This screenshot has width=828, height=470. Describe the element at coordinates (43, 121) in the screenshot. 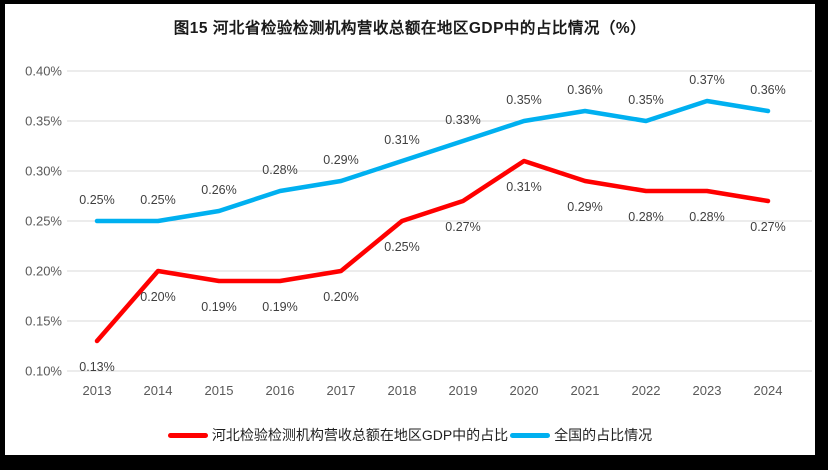

I see `y-axis-tick-label: 0.35%` at that location.